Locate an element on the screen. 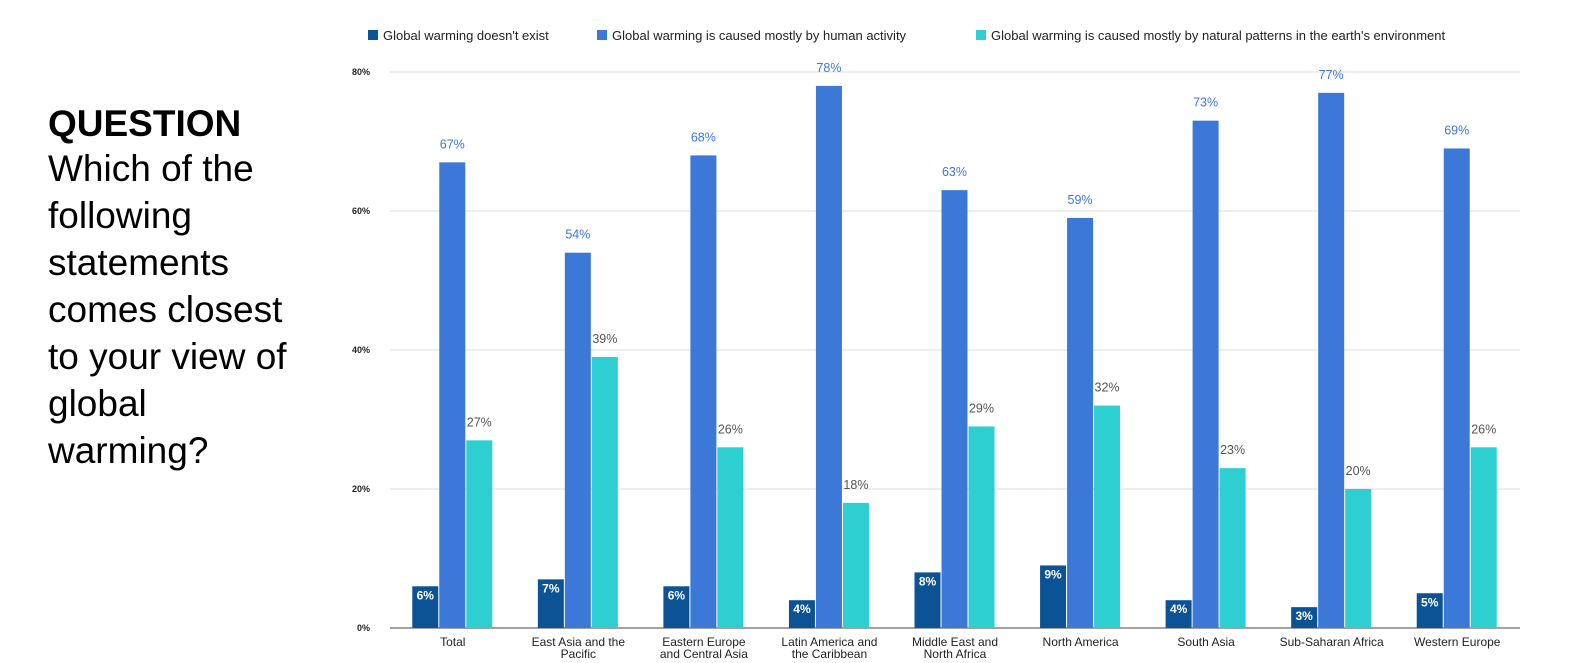 The height and width of the screenshot is (663, 1570). x-tick-label: Pacific is located at coordinates (578, 654).